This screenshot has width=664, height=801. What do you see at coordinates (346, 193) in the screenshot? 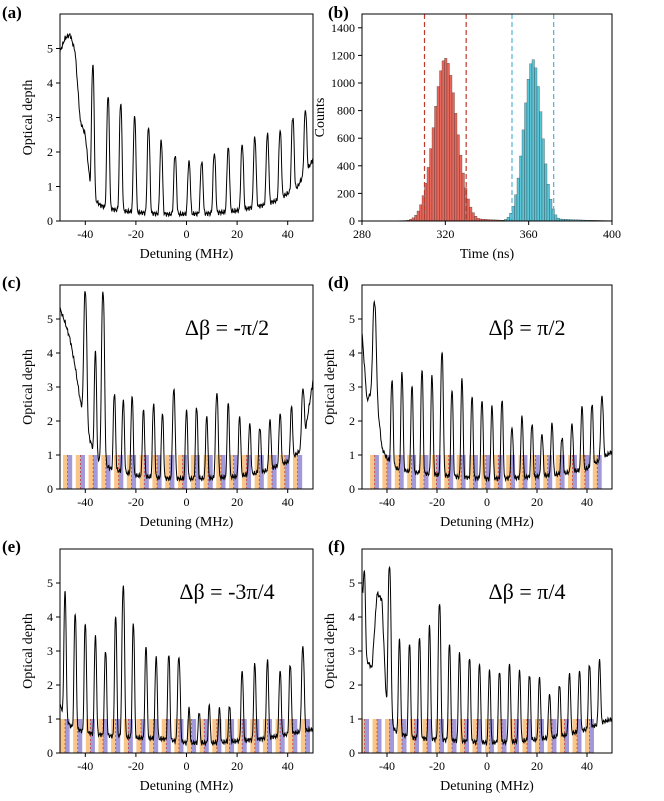
I see `y-tick-label: 200` at bounding box center [346, 193].